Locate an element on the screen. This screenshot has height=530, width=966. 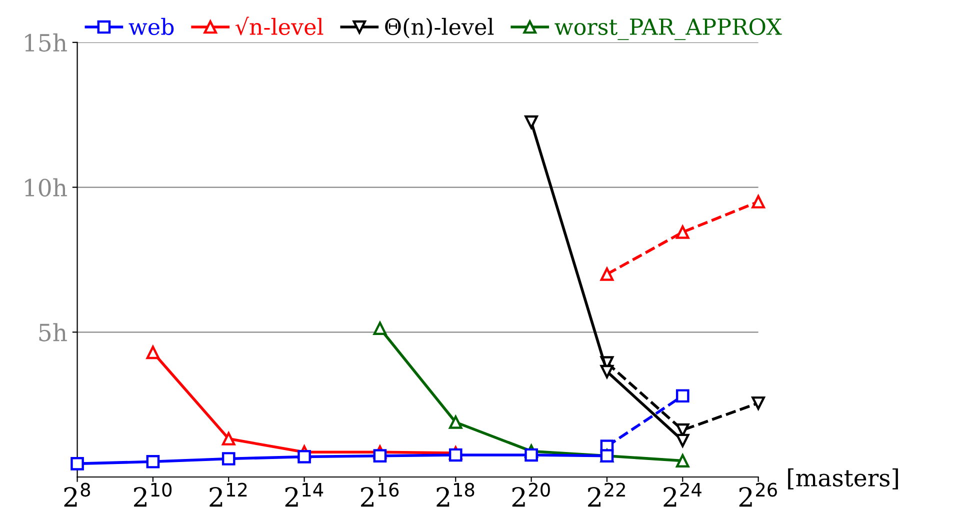
x-tick-label: 2$^{26}$ is located at coordinates (758, 494).